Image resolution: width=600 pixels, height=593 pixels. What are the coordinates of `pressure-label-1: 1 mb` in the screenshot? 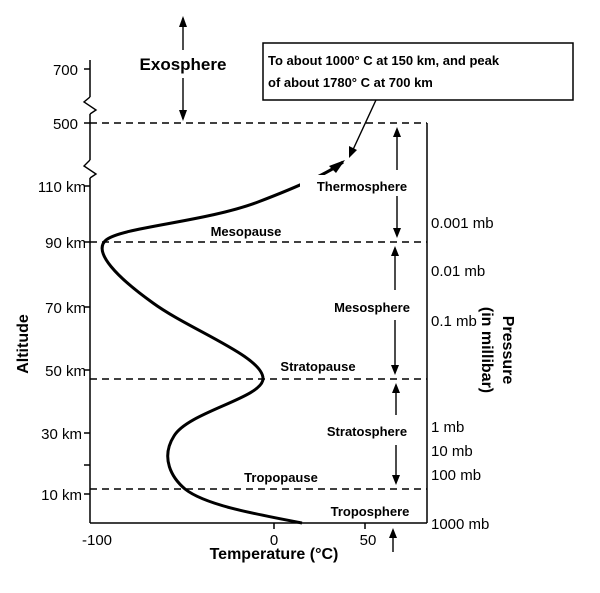 It's located at (447, 427).